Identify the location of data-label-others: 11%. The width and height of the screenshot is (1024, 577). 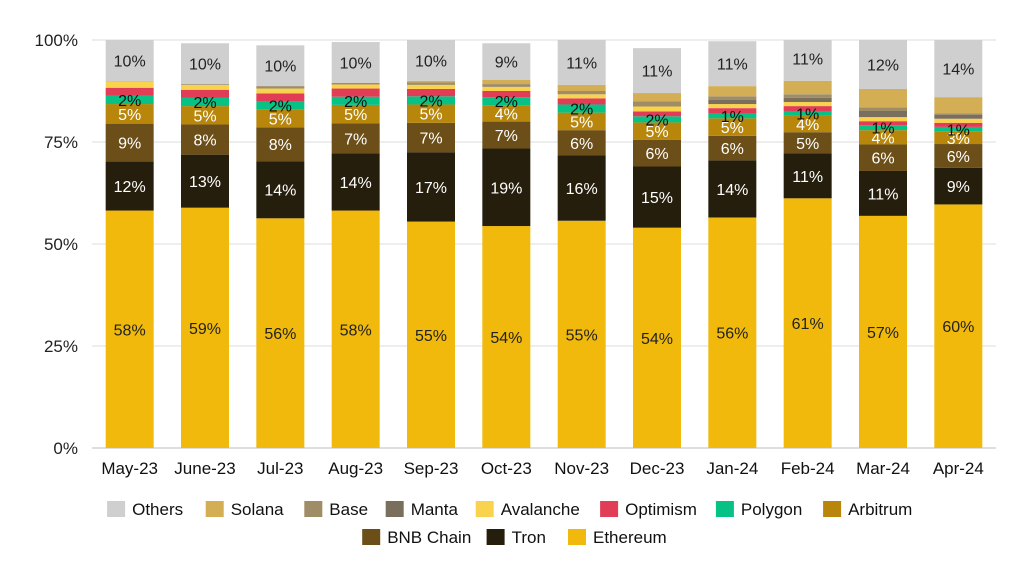
(807, 59).